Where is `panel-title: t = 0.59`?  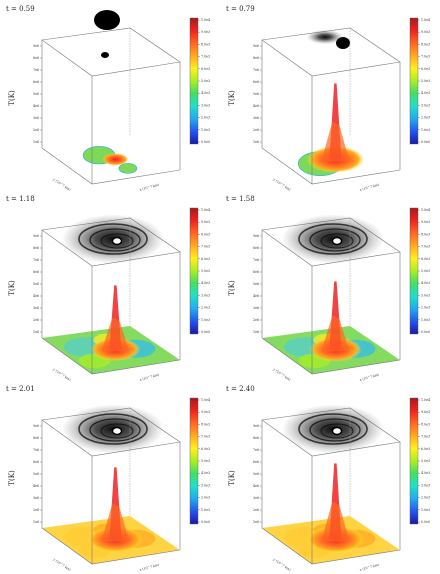
panel-title: t = 0.59 is located at coordinates (20, 9).